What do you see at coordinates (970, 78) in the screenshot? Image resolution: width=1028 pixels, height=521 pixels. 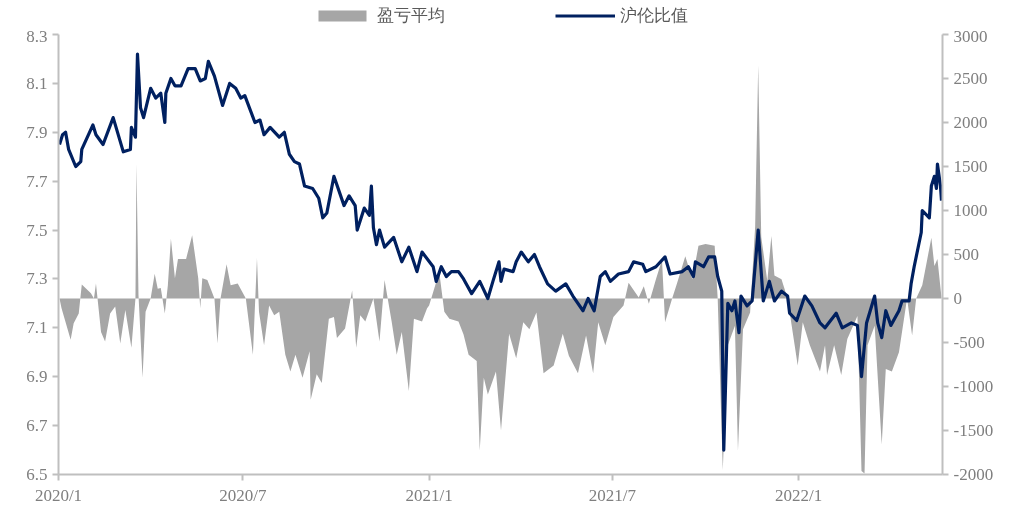 I see `y2-tick-label: 2500` at bounding box center [970, 78].